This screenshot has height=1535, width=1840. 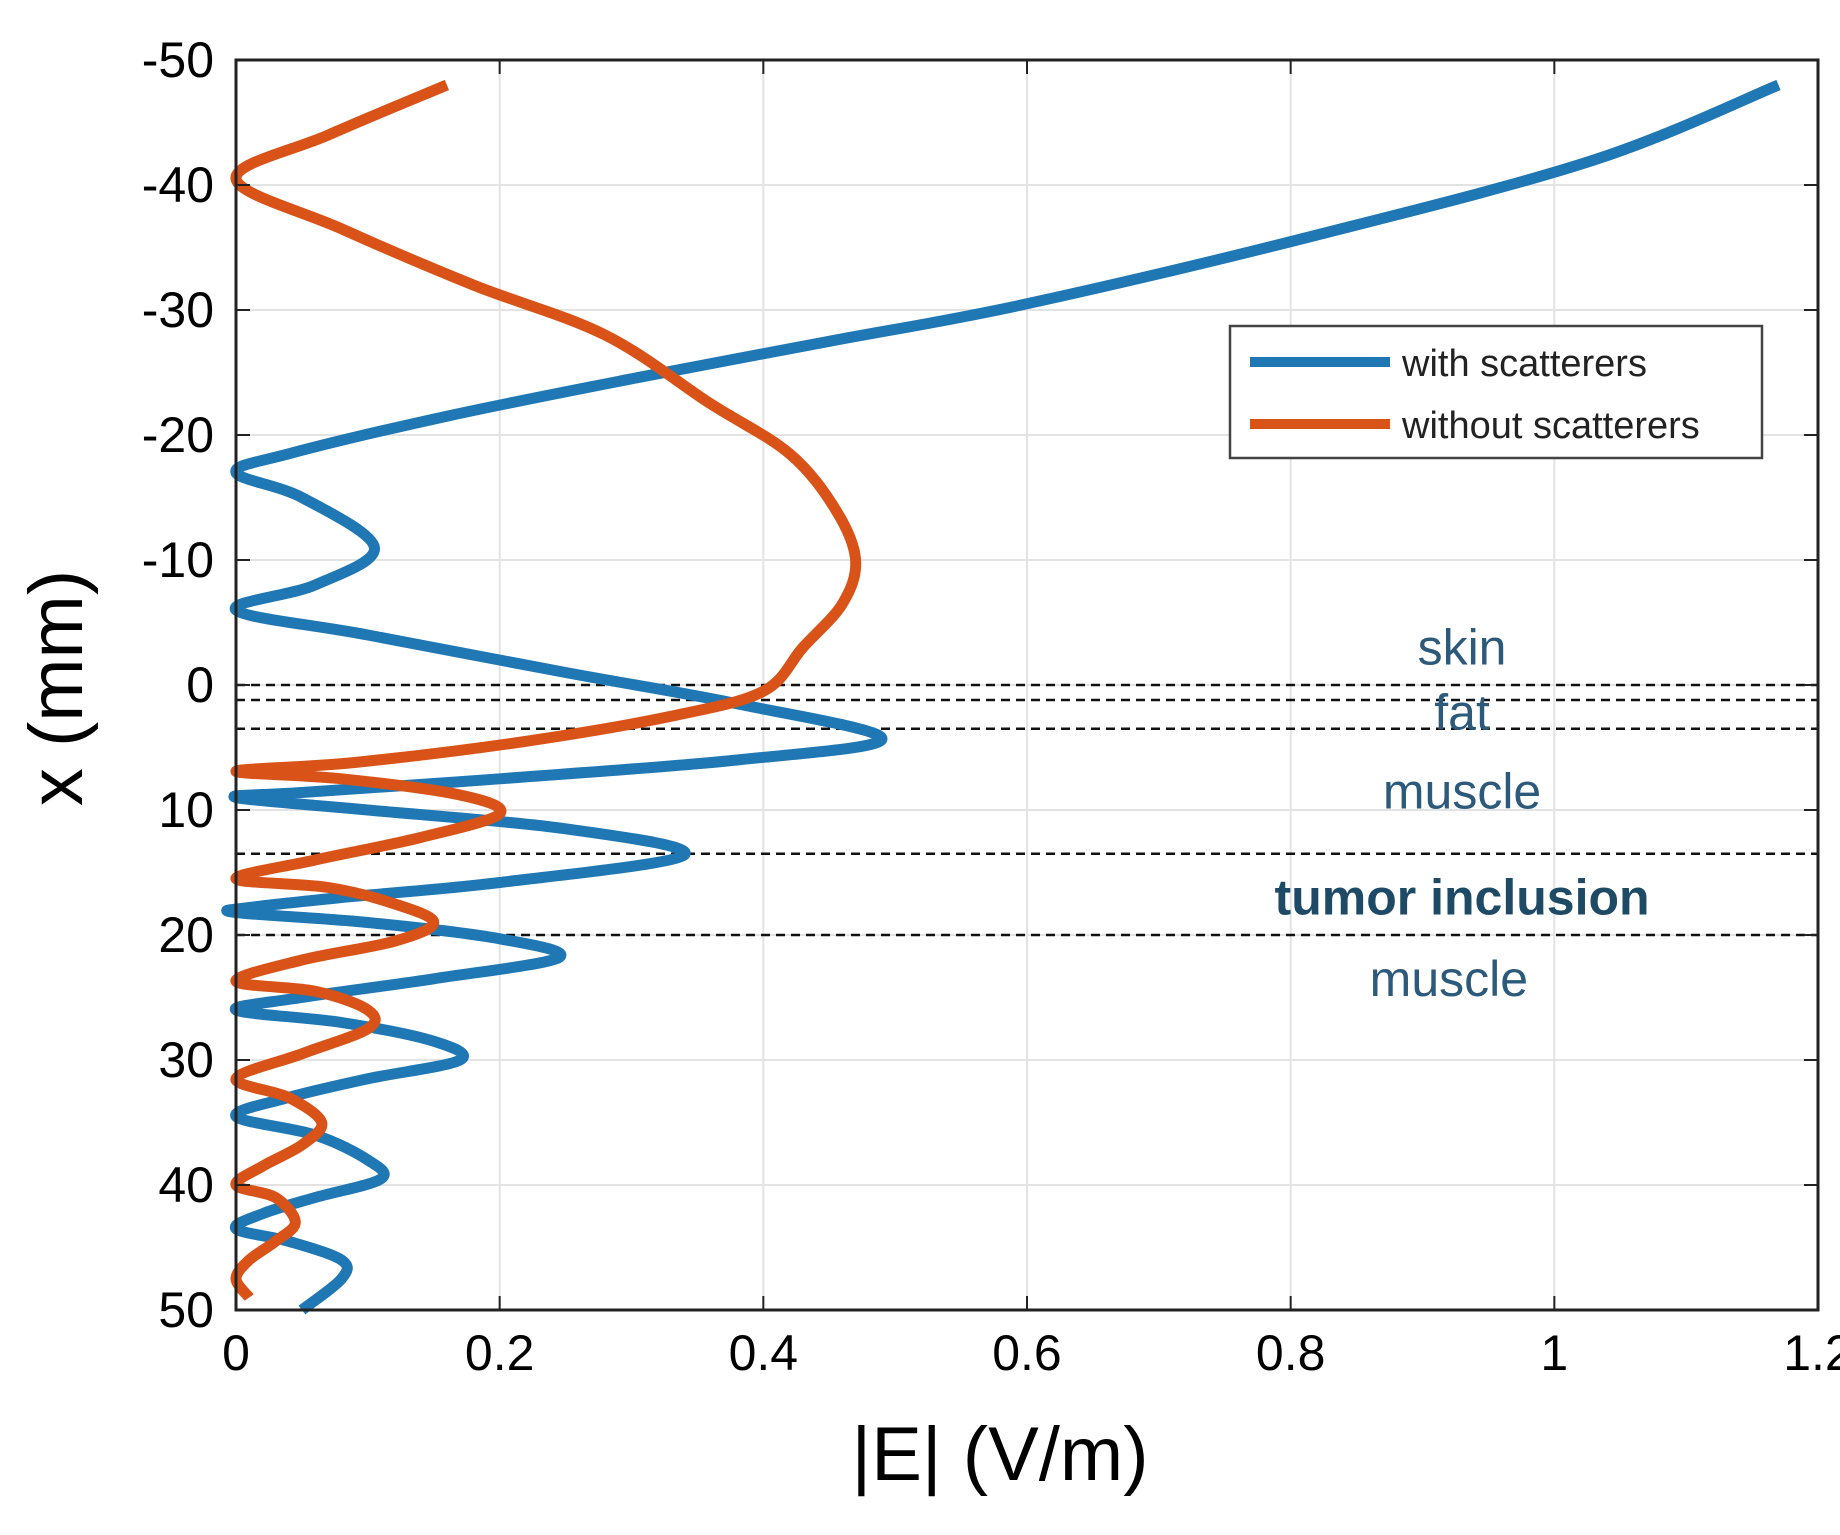 I want to click on legend-box, so click(x=1496, y=392).